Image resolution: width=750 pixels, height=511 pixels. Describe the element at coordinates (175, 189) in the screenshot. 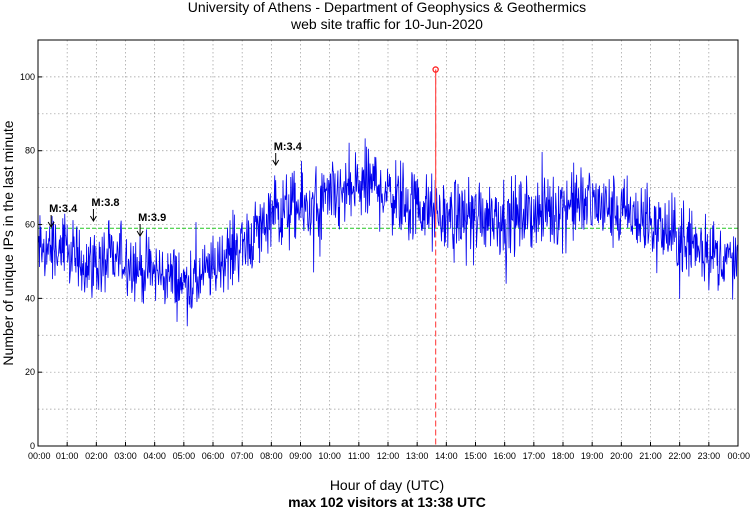

I see `earthquake-annotations: M:3.4 M:3.8 M:3.9 M:3.4` at that location.